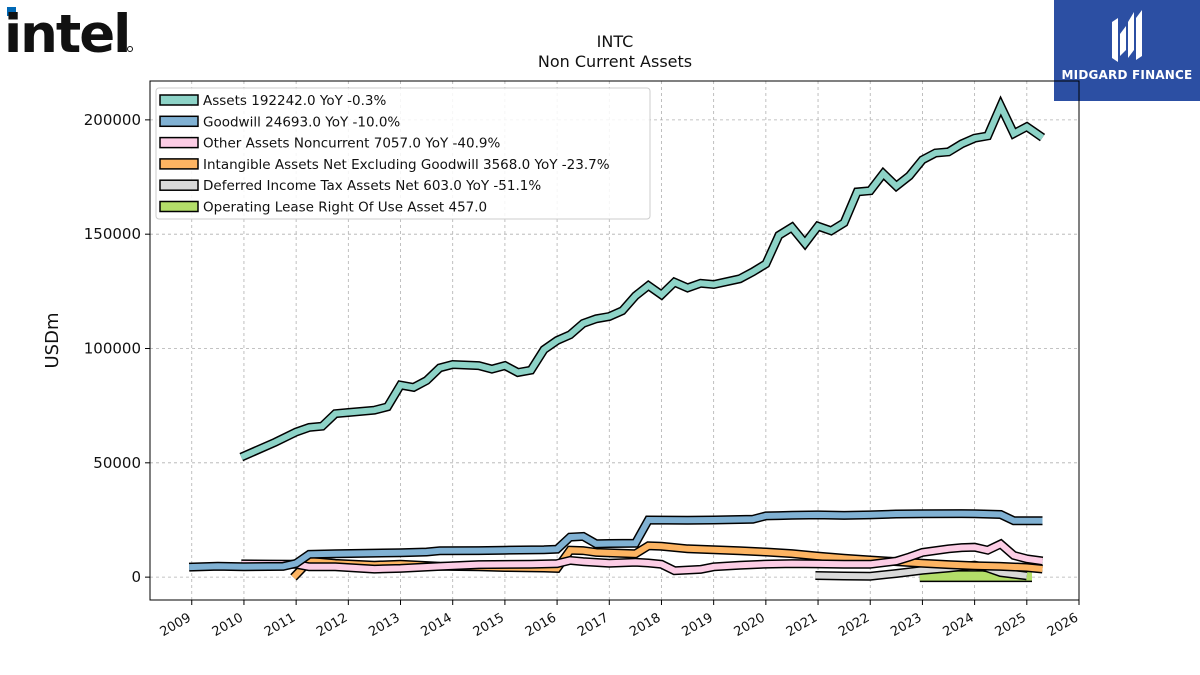 Image resolution: width=1200 pixels, height=675 pixels. I want to click on intel-logo-wordmark: intel, so click(66, 32).